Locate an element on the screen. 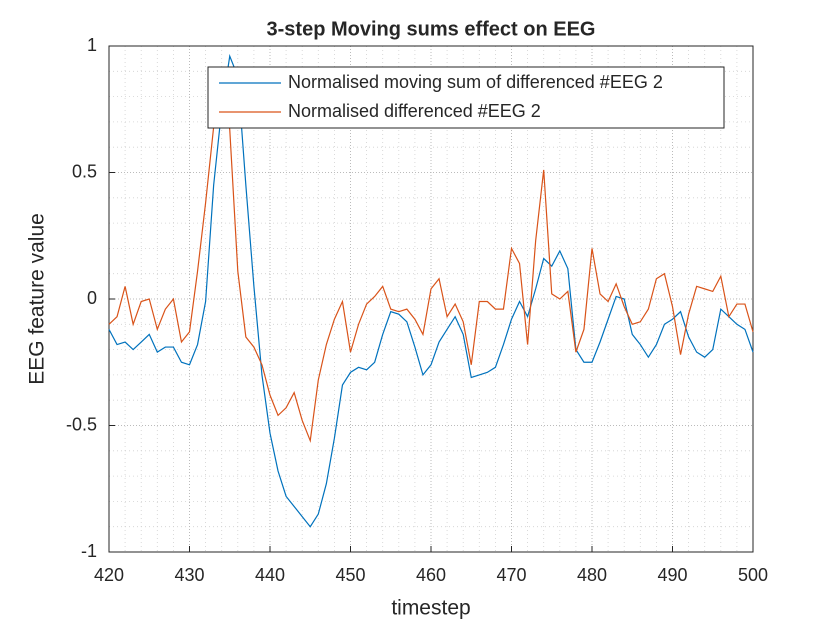 The height and width of the screenshot is (625, 833). x-tick-label: 470 is located at coordinates (511, 575).